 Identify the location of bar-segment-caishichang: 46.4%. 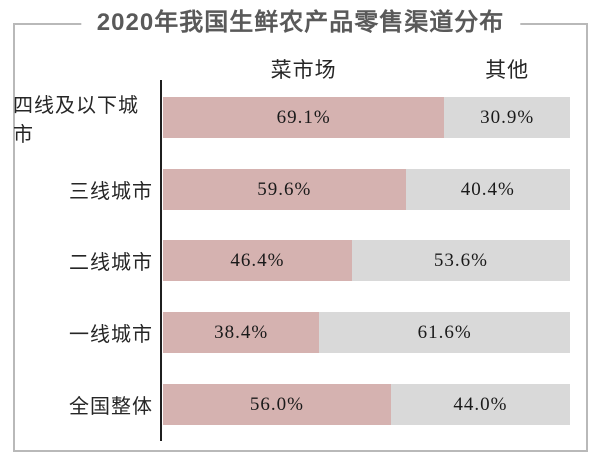
(257, 260).